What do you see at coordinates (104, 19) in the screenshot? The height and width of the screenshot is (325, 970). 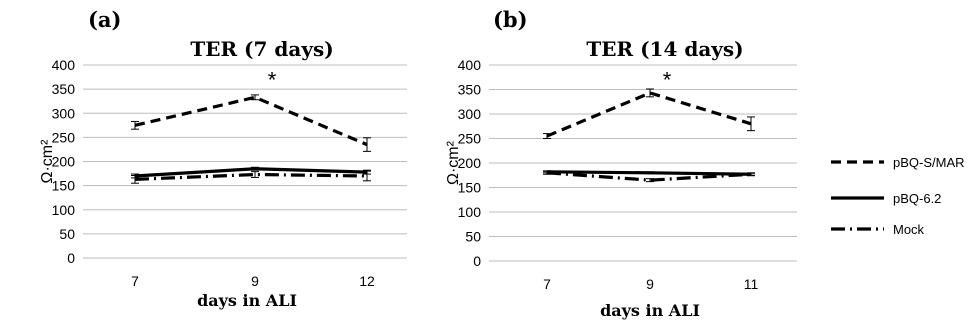 I see `panel-label: (a)` at bounding box center [104, 19].